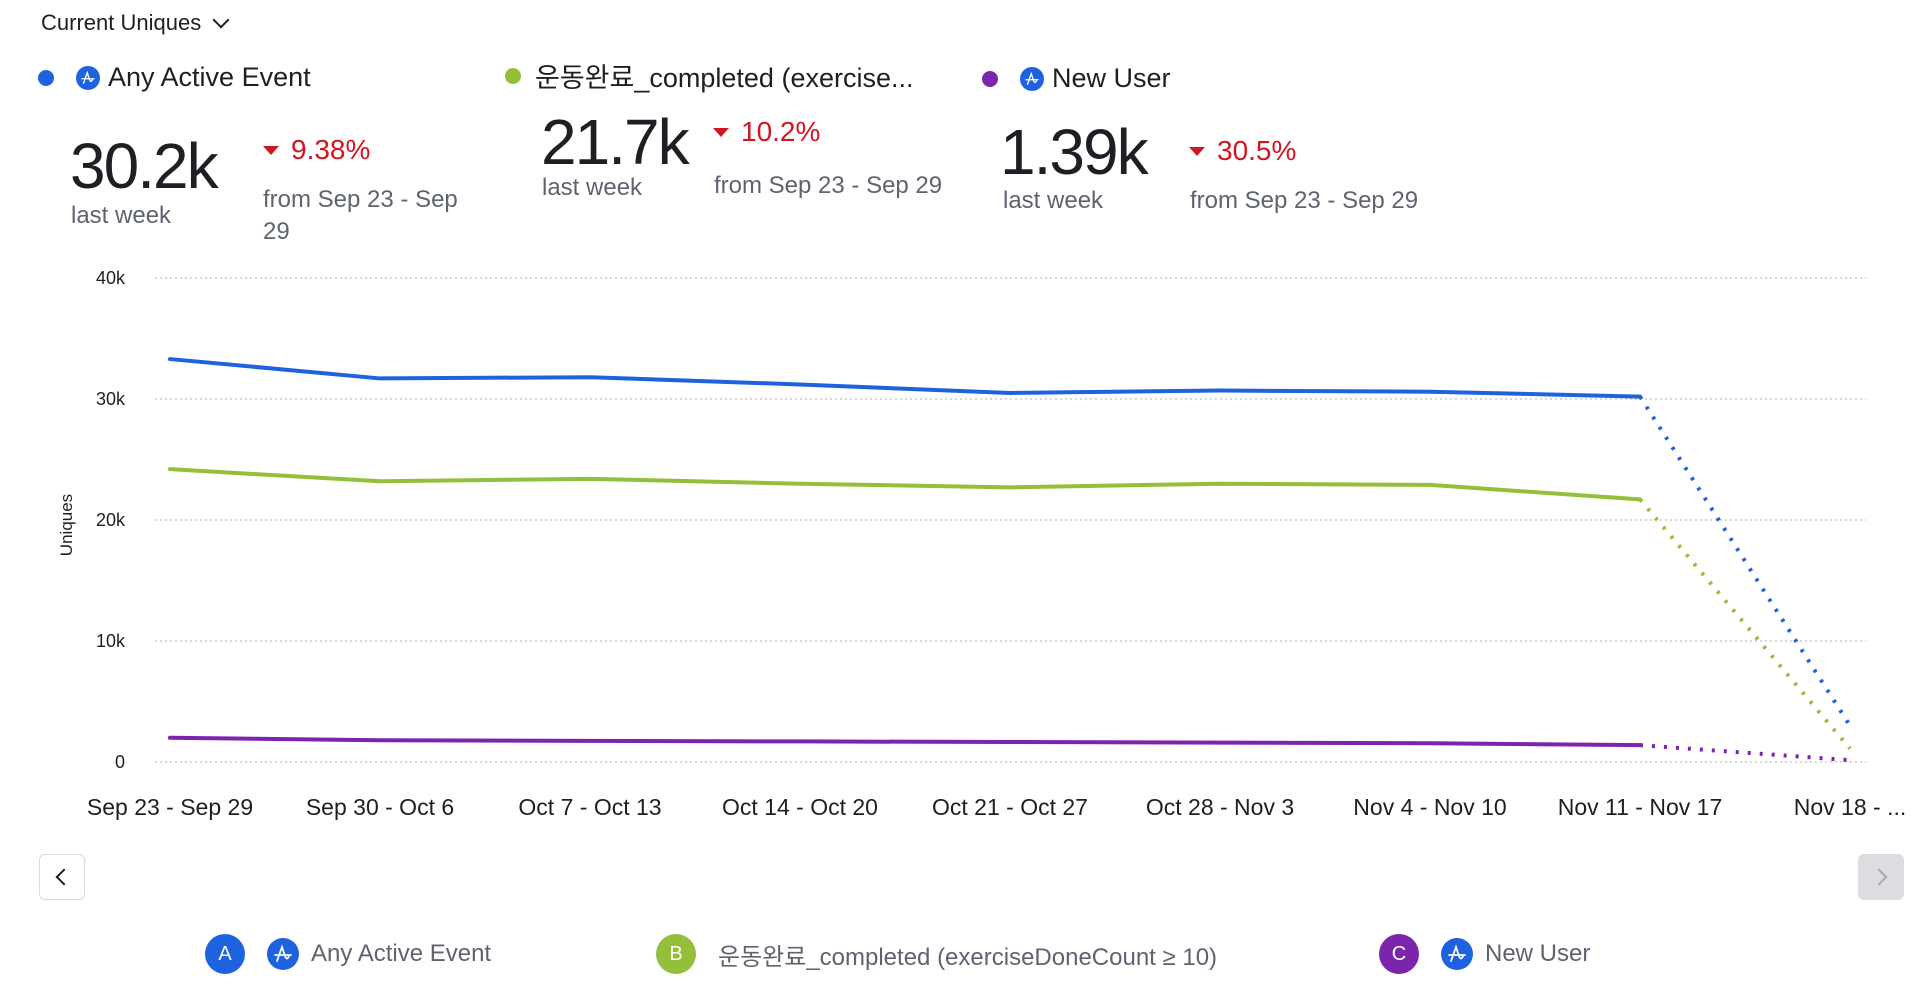 This screenshot has width=1918, height=1004. What do you see at coordinates (225, 954) in the screenshot?
I see `legend-badge: A` at bounding box center [225, 954].